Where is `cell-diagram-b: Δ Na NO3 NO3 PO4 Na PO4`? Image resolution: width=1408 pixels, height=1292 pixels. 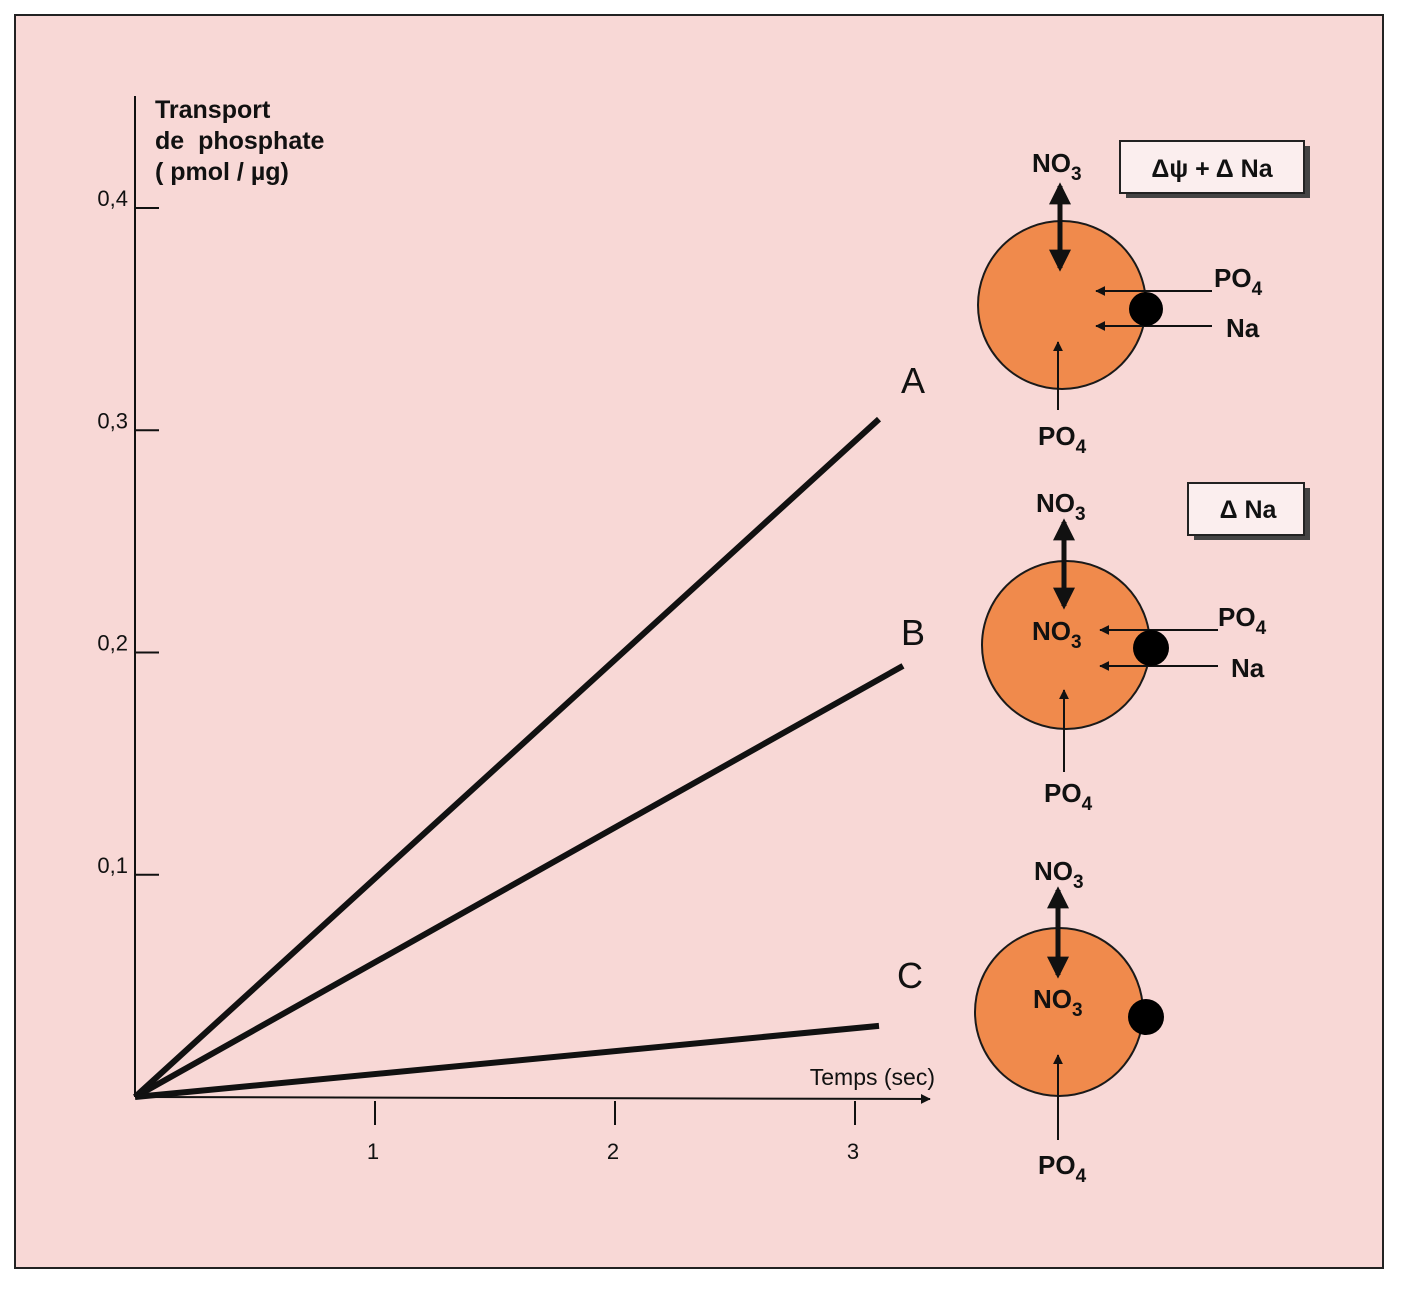
cell-diagram-b: Δ Na NO3 NO3 PO4 Na PO4 is located at coordinates (1145, 648).